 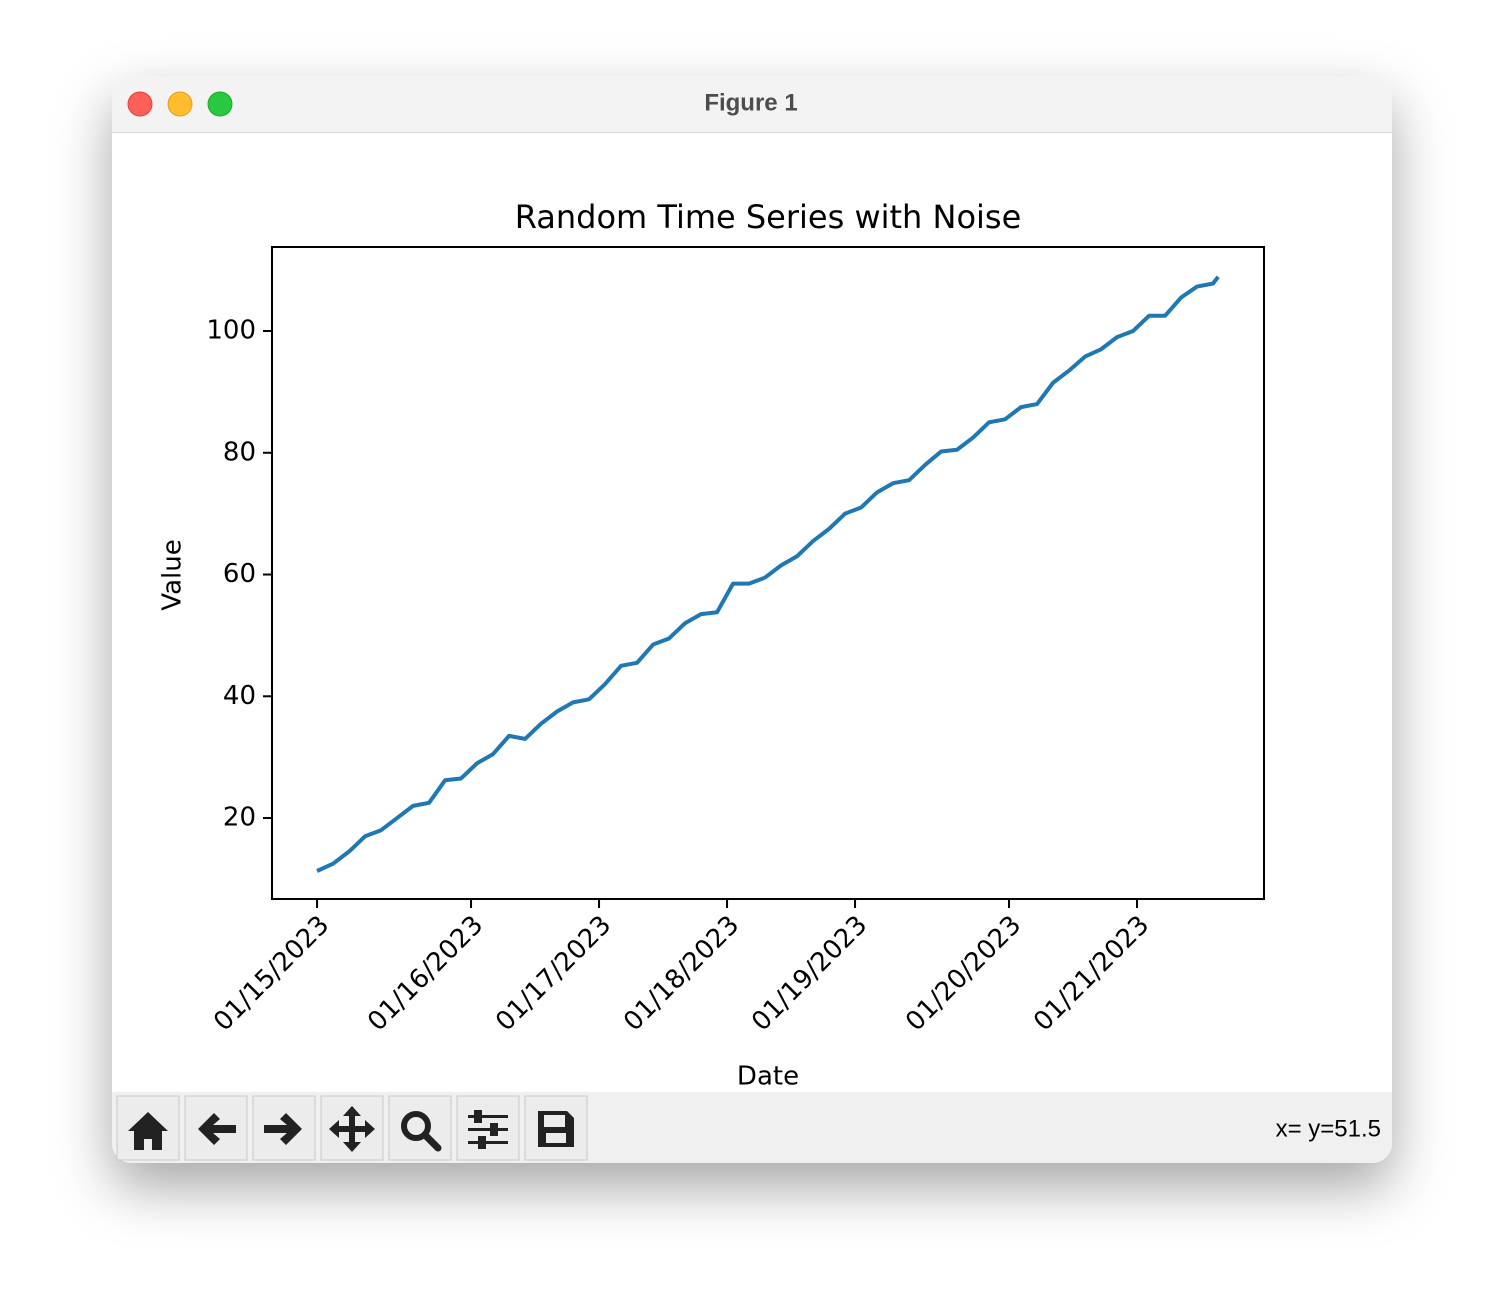 What do you see at coordinates (231, 331) in the screenshot?
I see `y-tick-label: 100` at bounding box center [231, 331].